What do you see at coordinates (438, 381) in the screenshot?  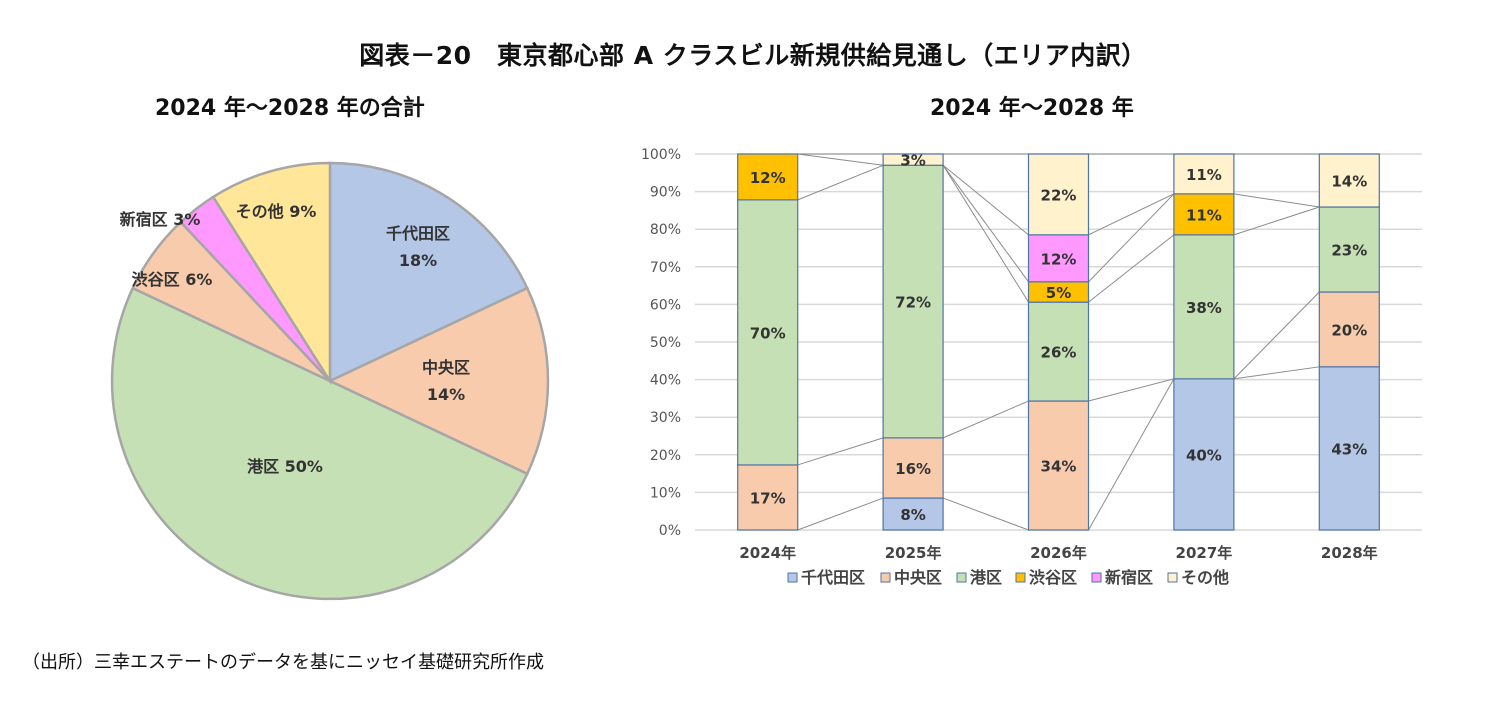 I see `pie-slice-中央区` at bounding box center [438, 381].